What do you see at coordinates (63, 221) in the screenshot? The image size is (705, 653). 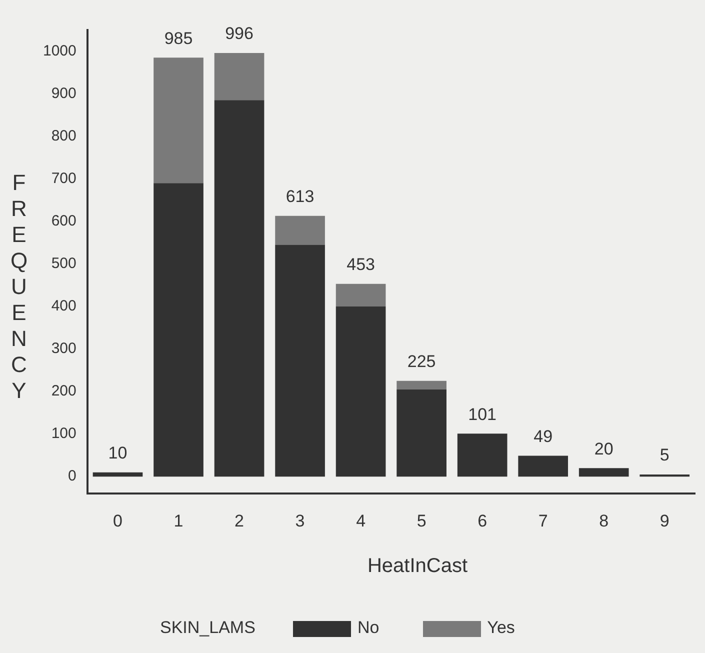 I see `y-tick-label: 600` at bounding box center [63, 221].